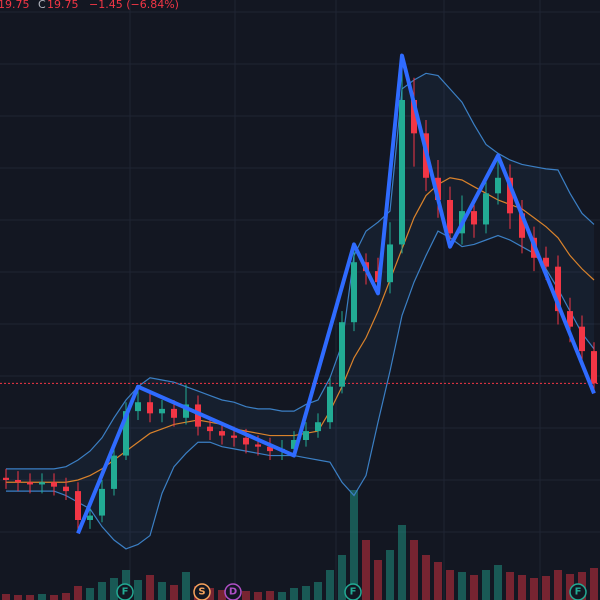 This screenshot has width=600, height=600. I want to click on header: 19.75 C 19.75 −1.45 (−6.84%), so click(89, 5).